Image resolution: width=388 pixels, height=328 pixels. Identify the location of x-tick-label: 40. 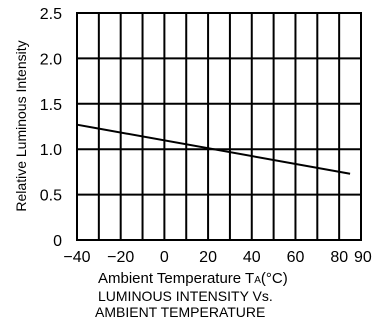
(252, 257).